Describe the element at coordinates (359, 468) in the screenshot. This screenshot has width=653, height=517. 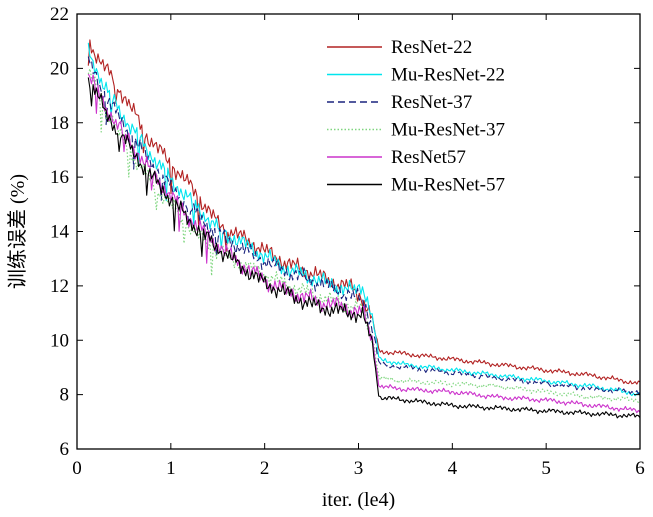
I see `x-tick-label: 3` at that location.